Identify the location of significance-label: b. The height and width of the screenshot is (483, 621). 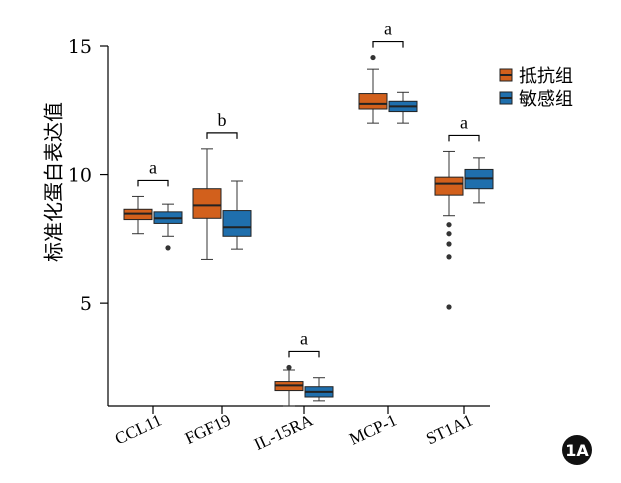
(222, 120).